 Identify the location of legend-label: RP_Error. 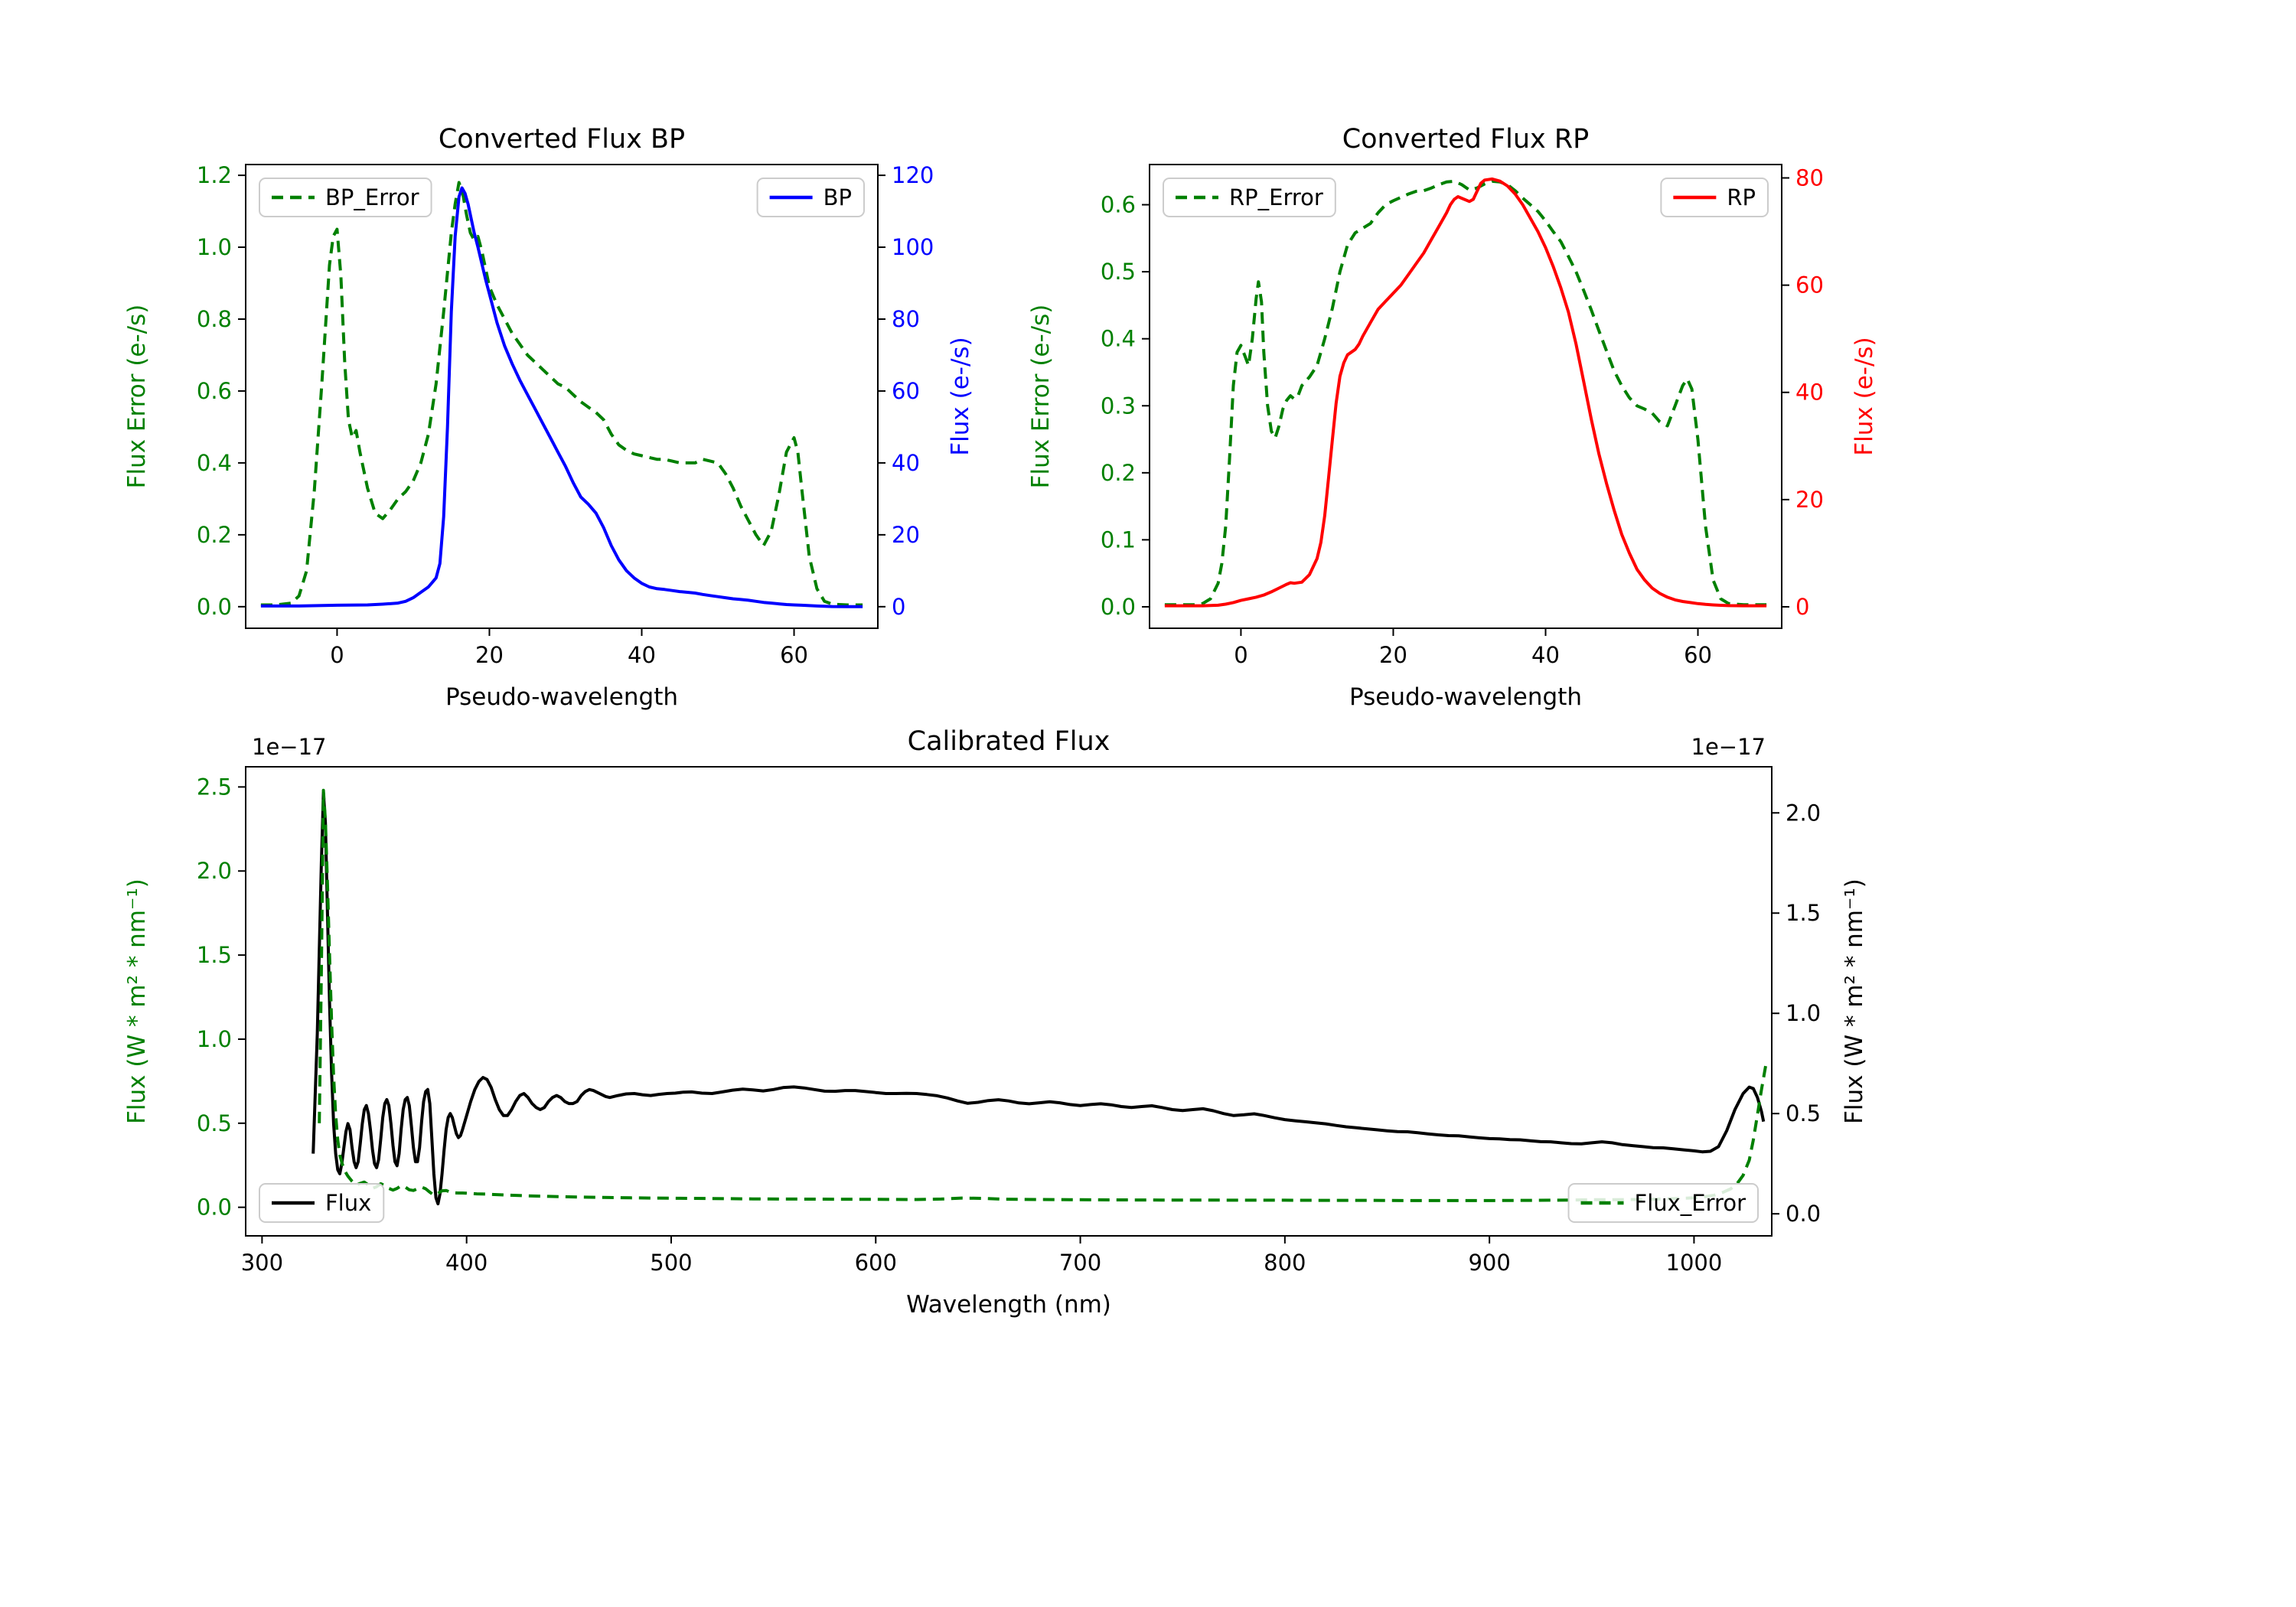
(1276, 197).